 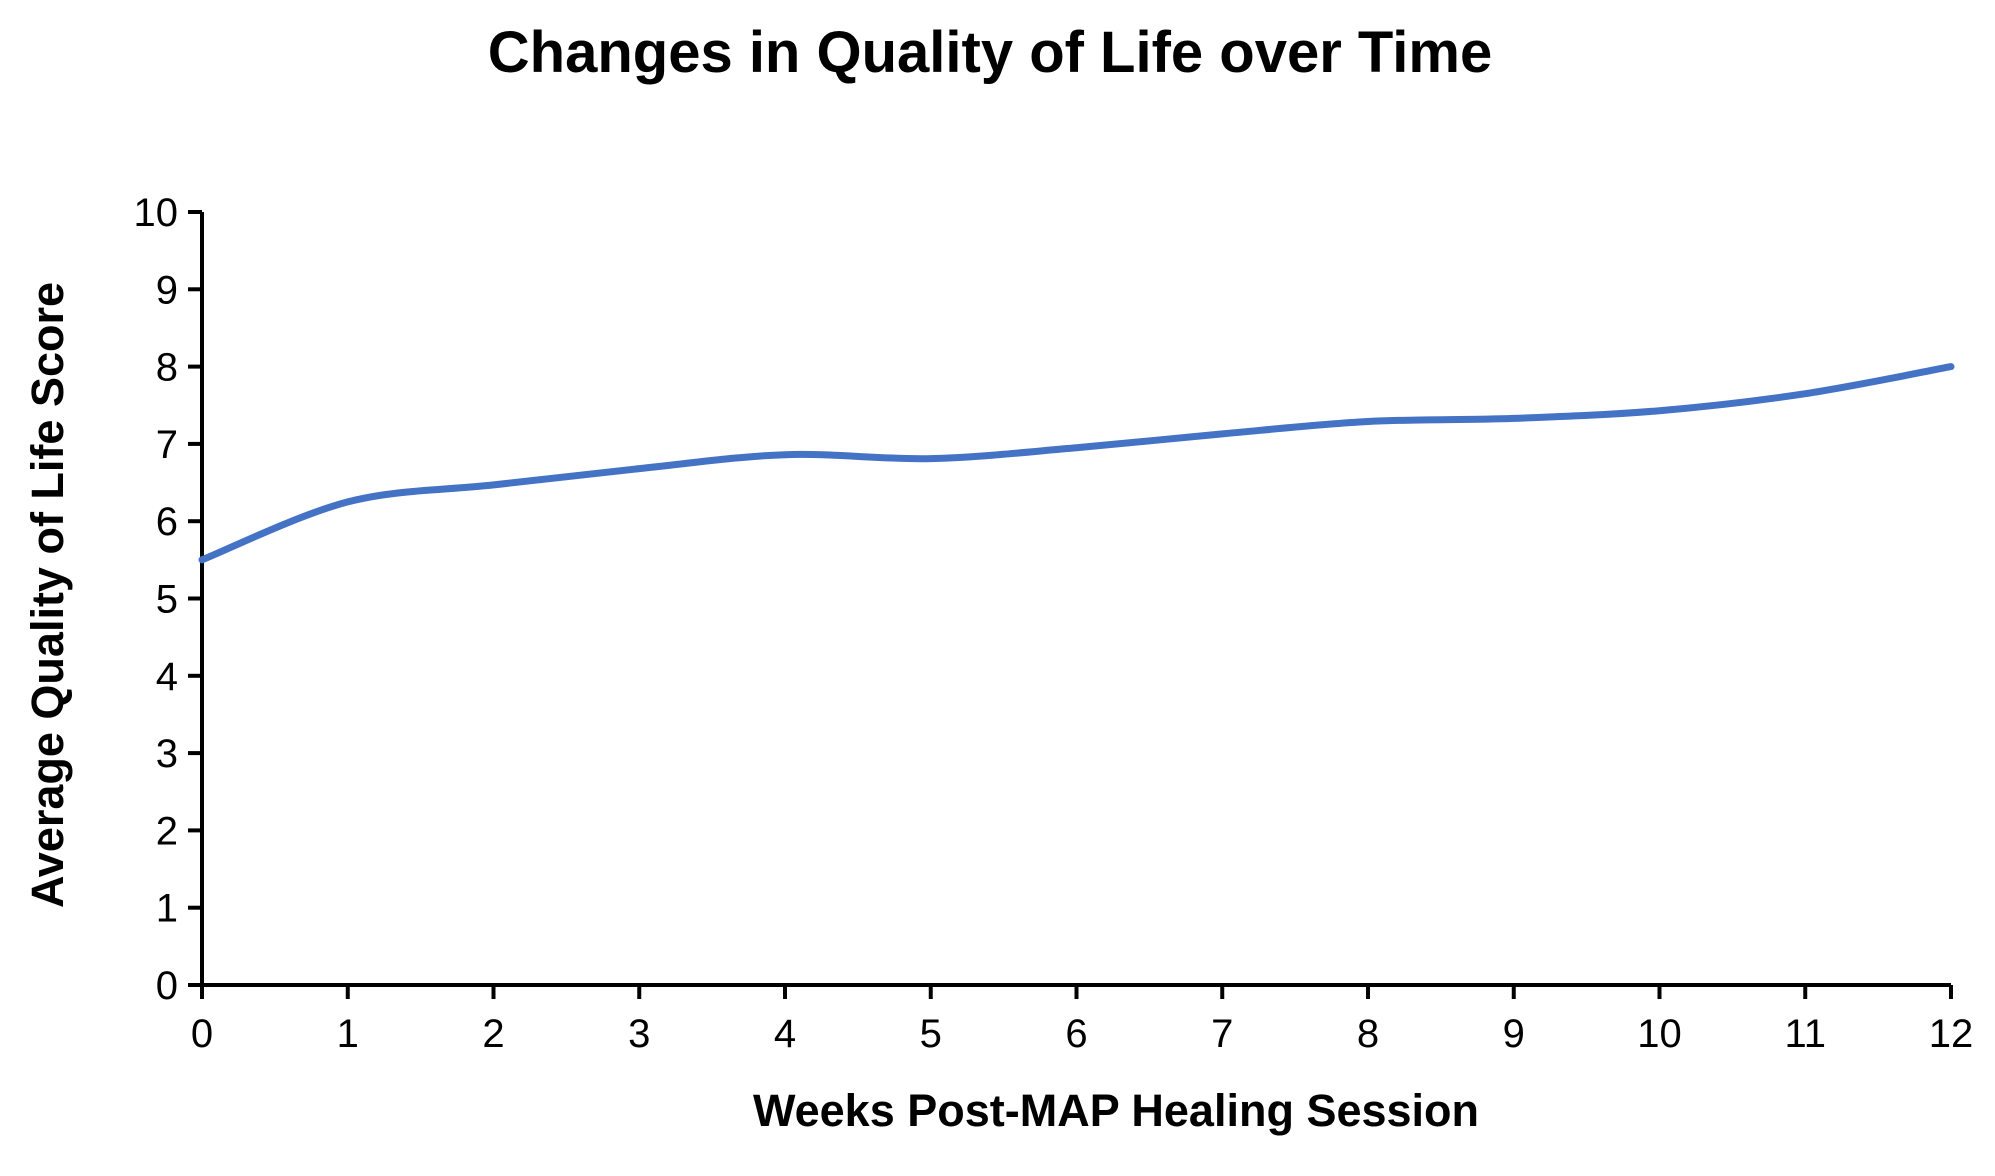 I want to click on x-tick-label: 9, so click(x=1514, y=1034).